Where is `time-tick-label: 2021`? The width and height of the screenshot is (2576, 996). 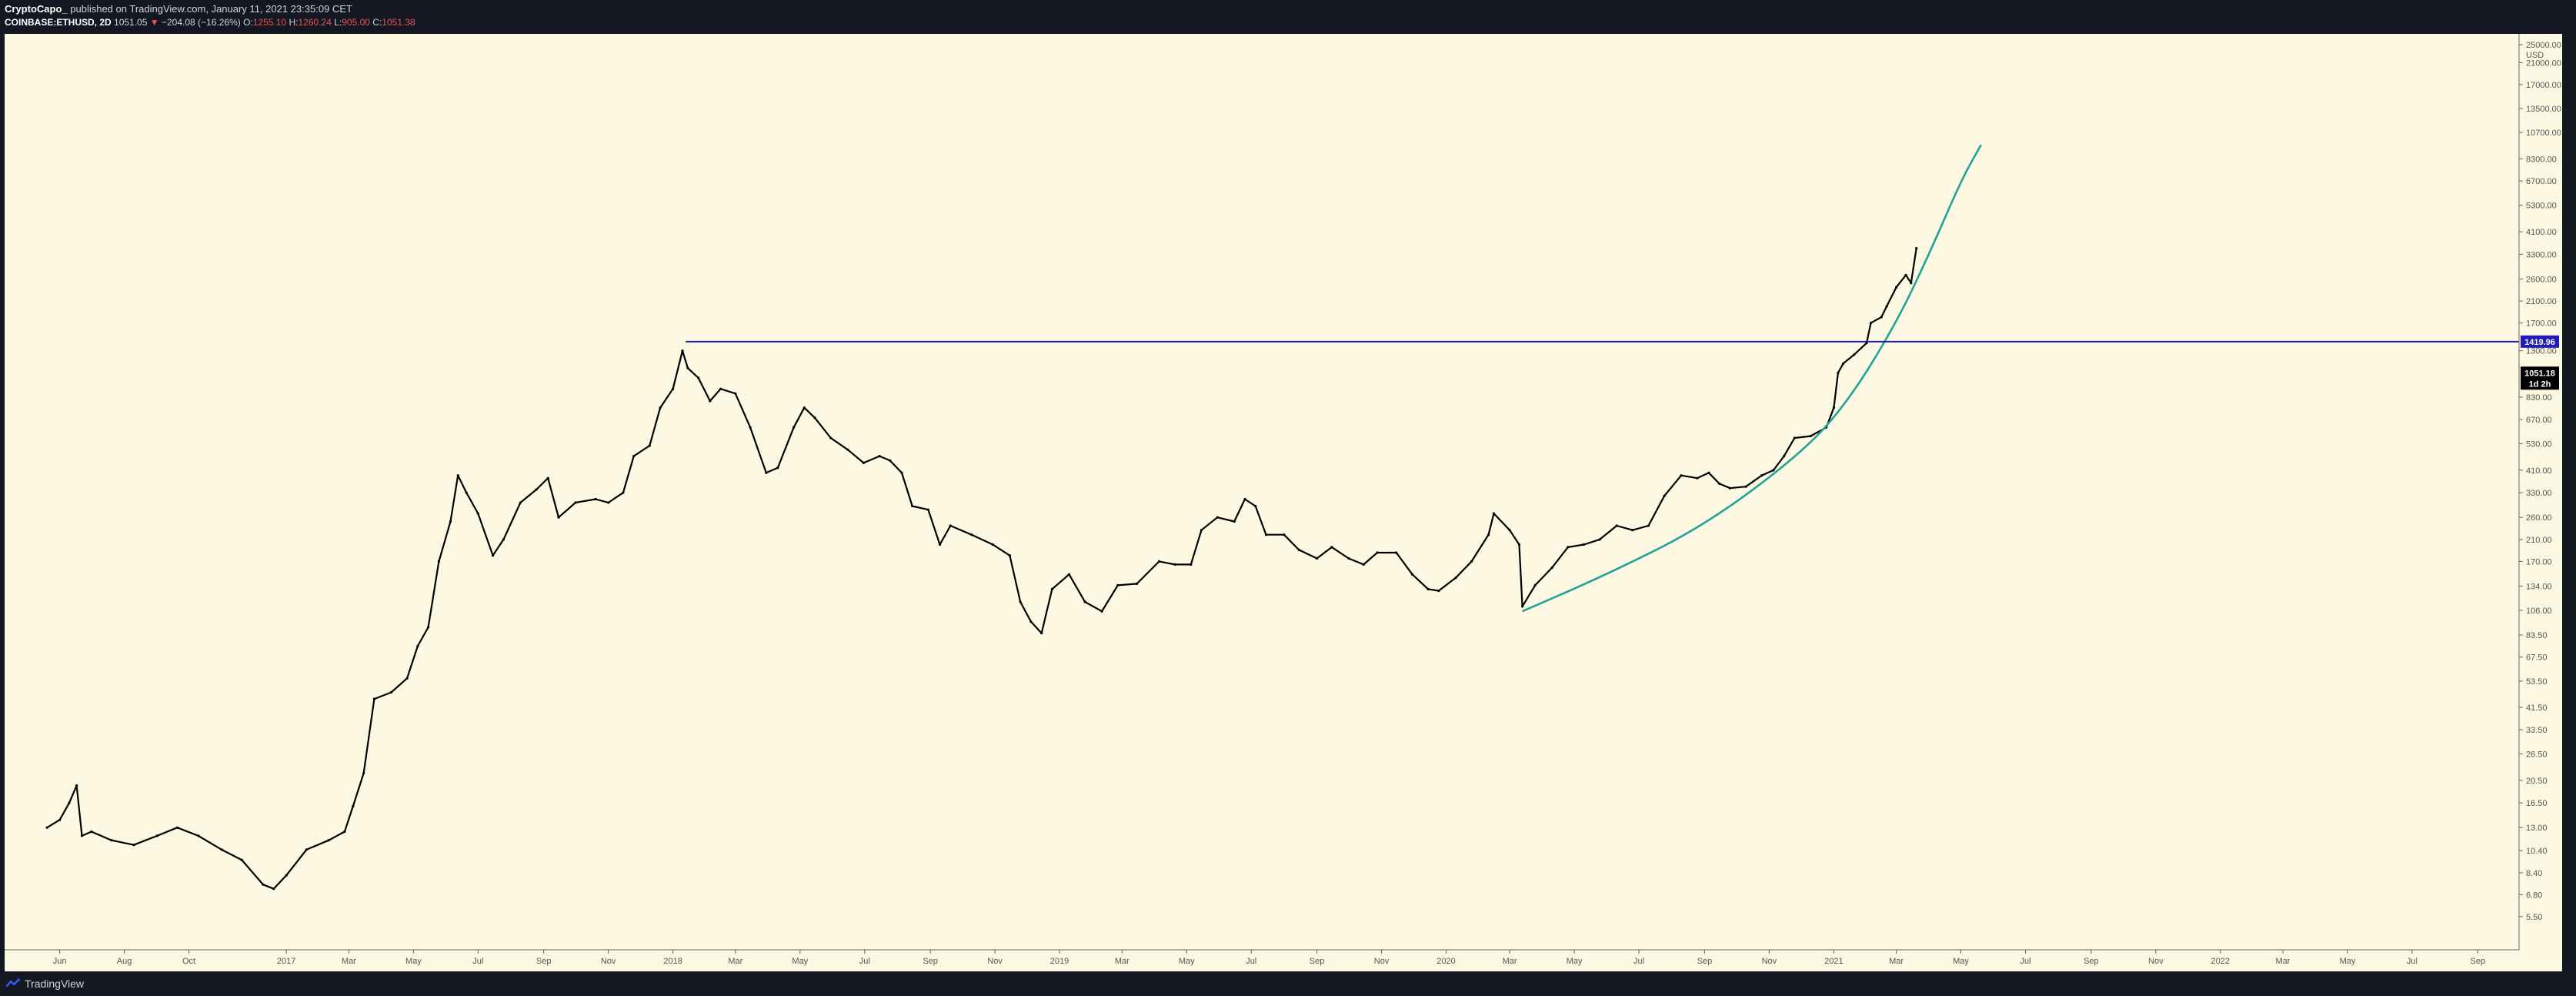 time-tick-label: 2021 is located at coordinates (1833, 961).